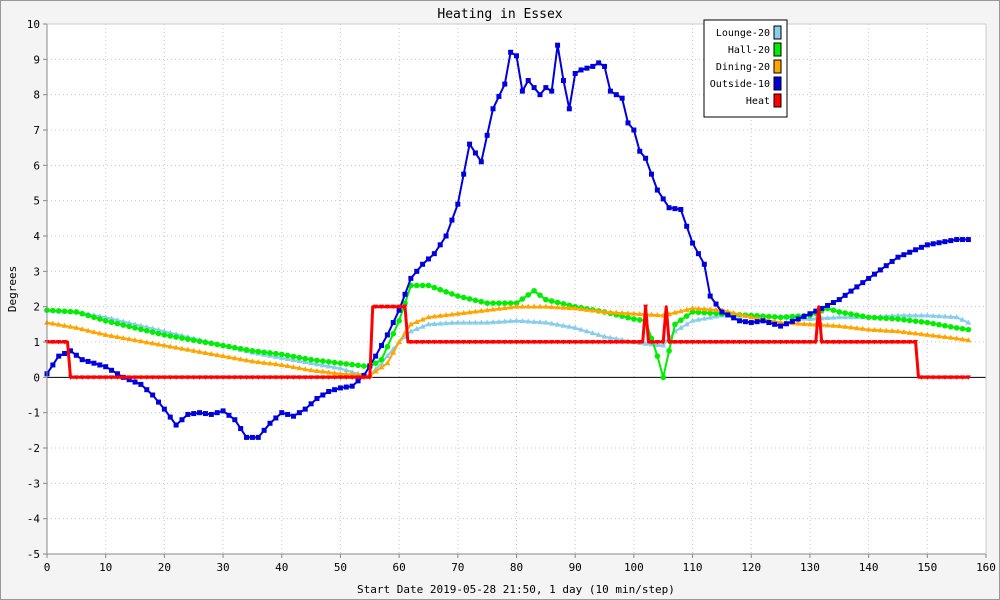 This screenshot has width=1000, height=600. I want to click on y-tick-label: -3, so click(33, 483).